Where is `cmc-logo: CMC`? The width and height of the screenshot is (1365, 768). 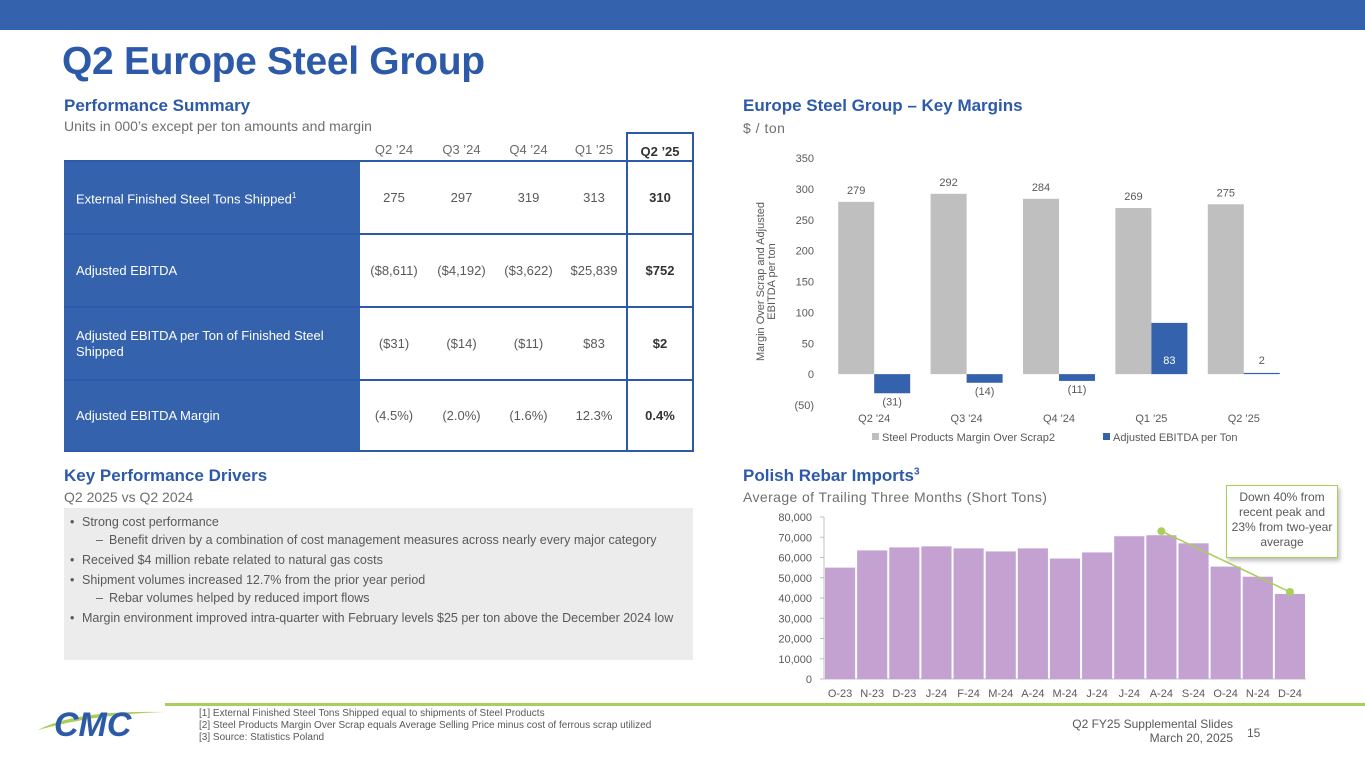
cmc-logo: CMC is located at coordinates (101, 724).